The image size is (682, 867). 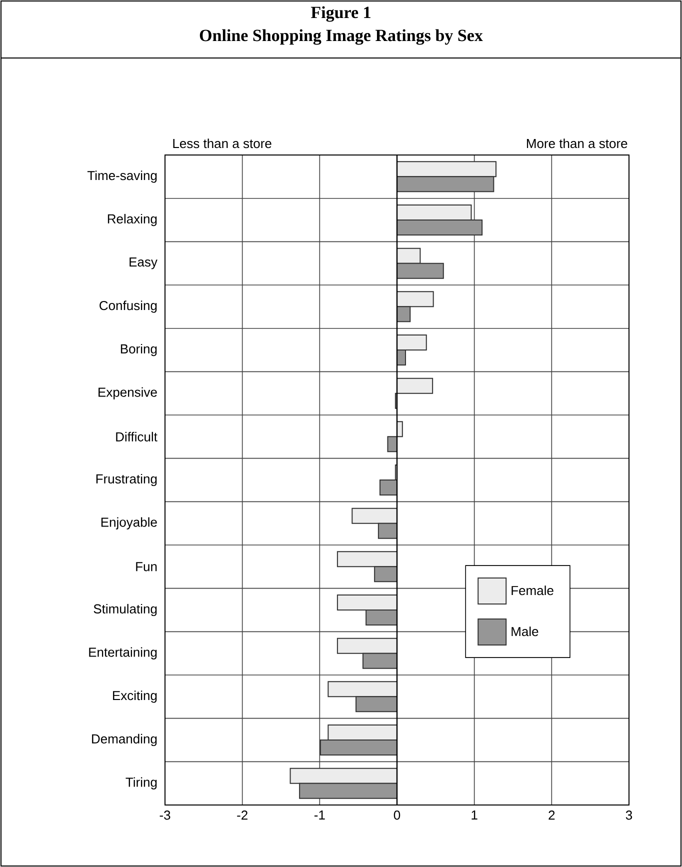 I want to click on x-tick-label: 1, so click(x=475, y=815).